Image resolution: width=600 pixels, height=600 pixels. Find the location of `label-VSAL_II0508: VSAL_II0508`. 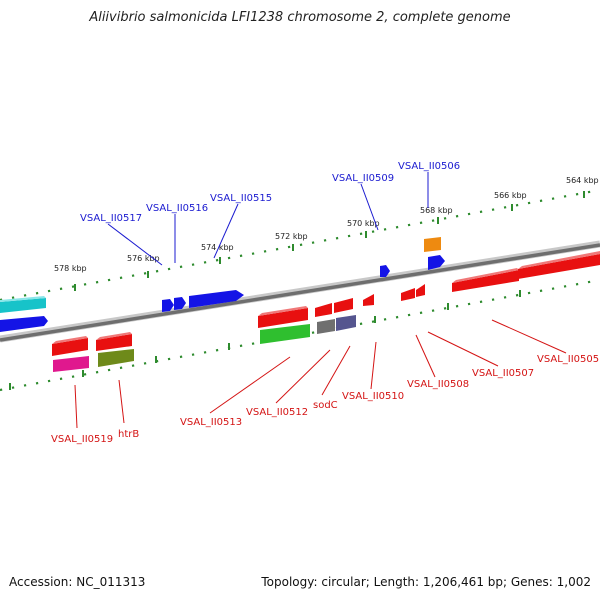

label-VSAL_II0508: VSAL_II0508 is located at coordinates (438, 384).